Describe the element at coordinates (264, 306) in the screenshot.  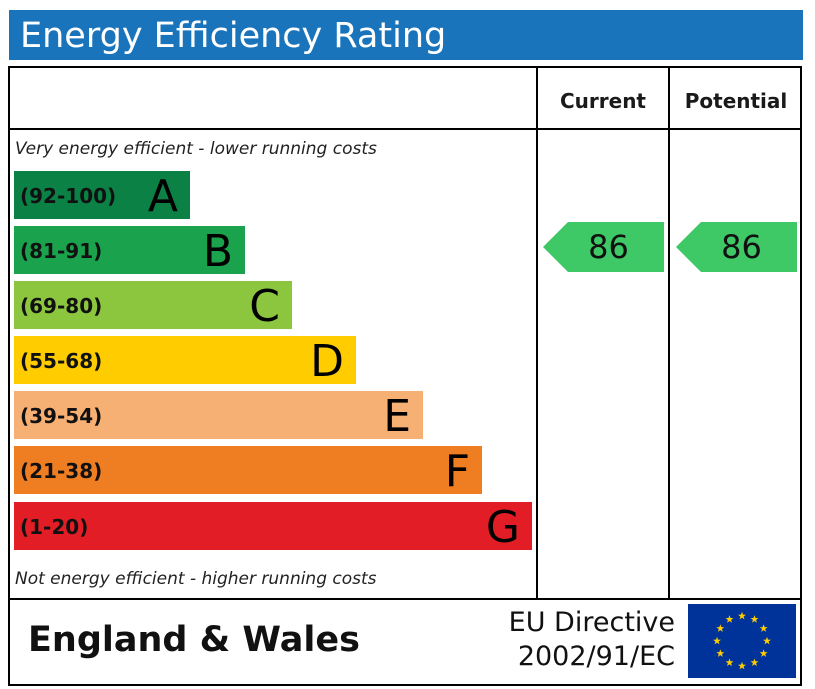
I see `band-letter-label: C` at that location.